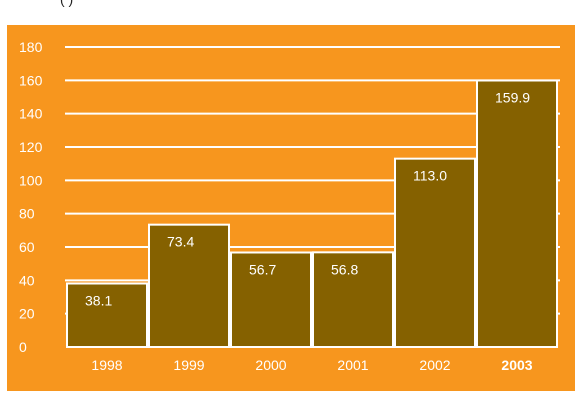 Image resolution: width=583 pixels, height=400 pixels. I want to click on y-tick-label: 0, so click(23, 347).